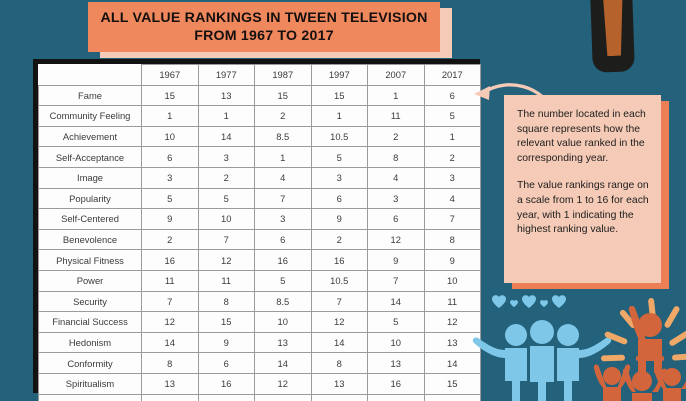  Describe the element at coordinates (452, 280) in the screenshot. I see `cell-9-5: 10` at that location.